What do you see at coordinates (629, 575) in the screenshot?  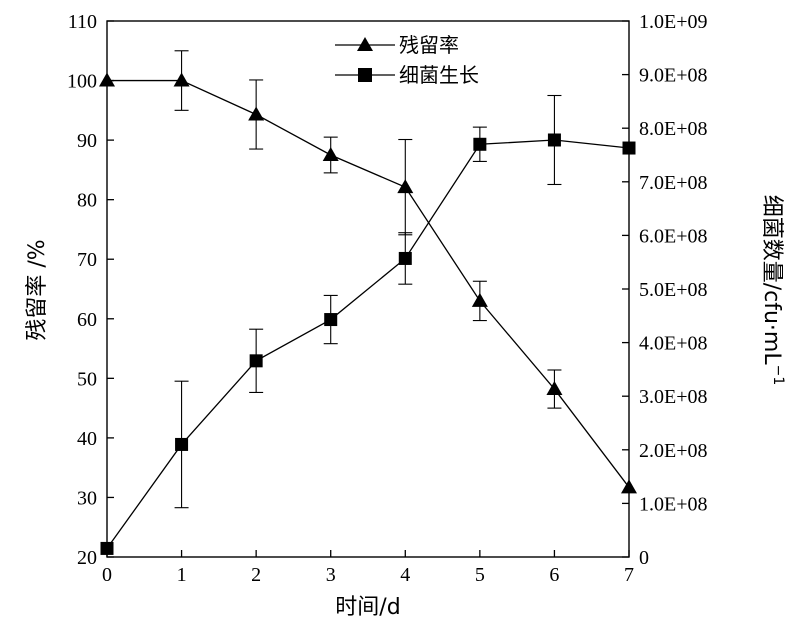 I see `x-tick-label: 7` at bounding box center [629, 575].